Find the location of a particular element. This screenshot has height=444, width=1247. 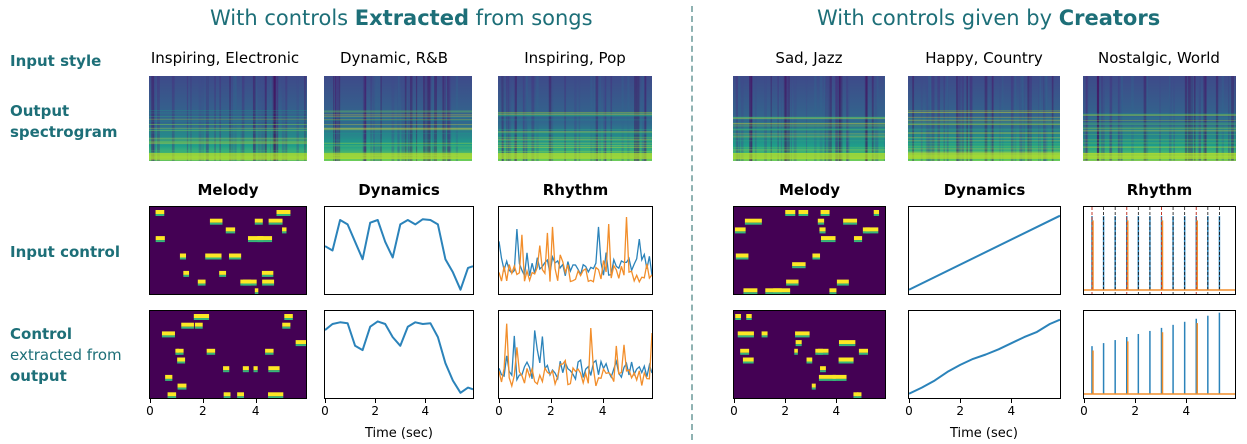

style-label: Dynamic, R&B is located at coordinates (394, 58).